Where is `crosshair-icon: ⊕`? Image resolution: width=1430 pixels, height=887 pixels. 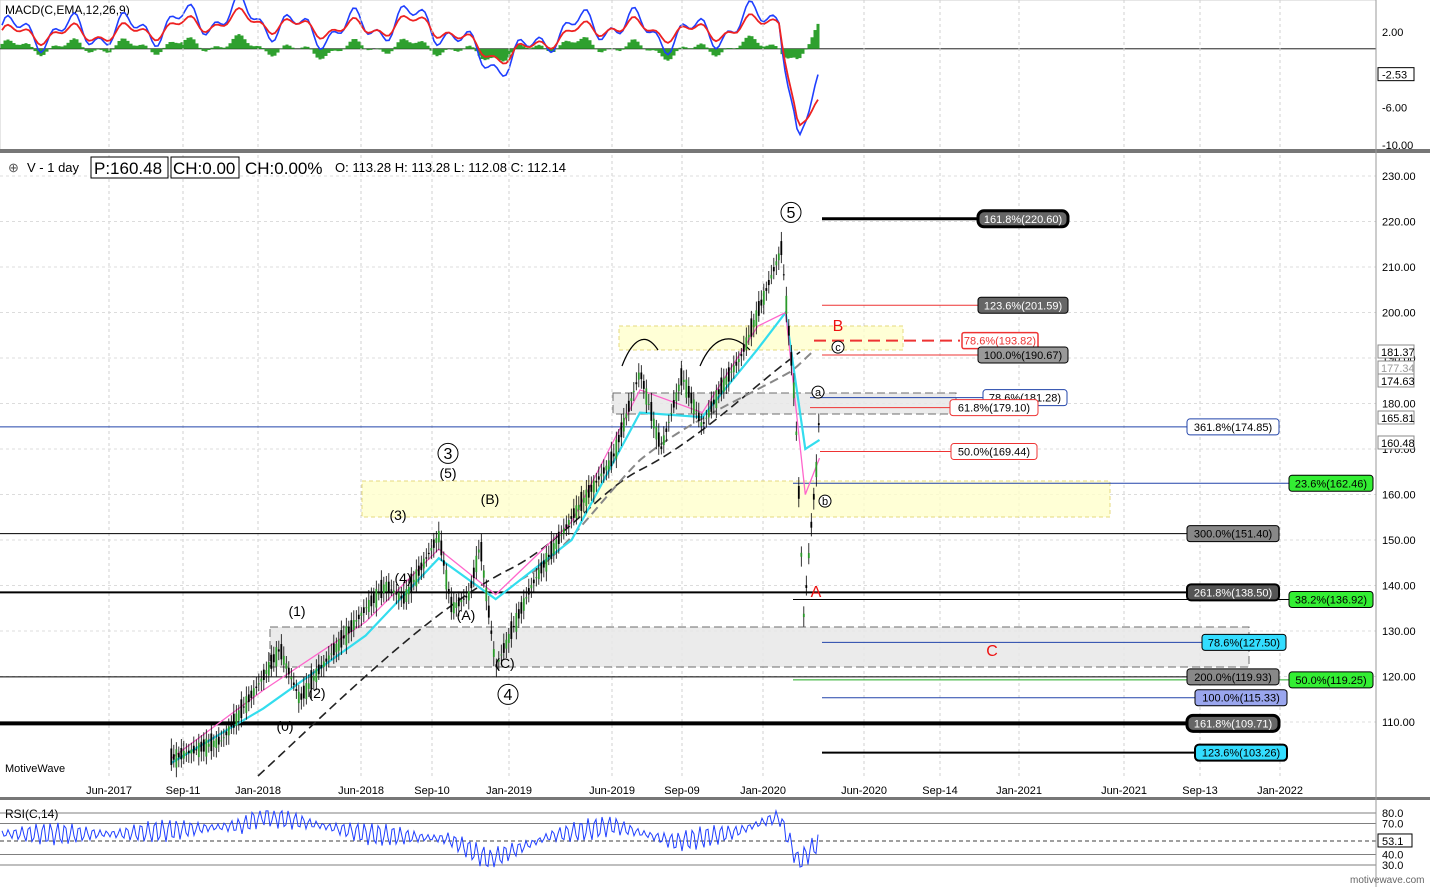 crosshair-icon: ⊕ is located at coordinates (13, 167).